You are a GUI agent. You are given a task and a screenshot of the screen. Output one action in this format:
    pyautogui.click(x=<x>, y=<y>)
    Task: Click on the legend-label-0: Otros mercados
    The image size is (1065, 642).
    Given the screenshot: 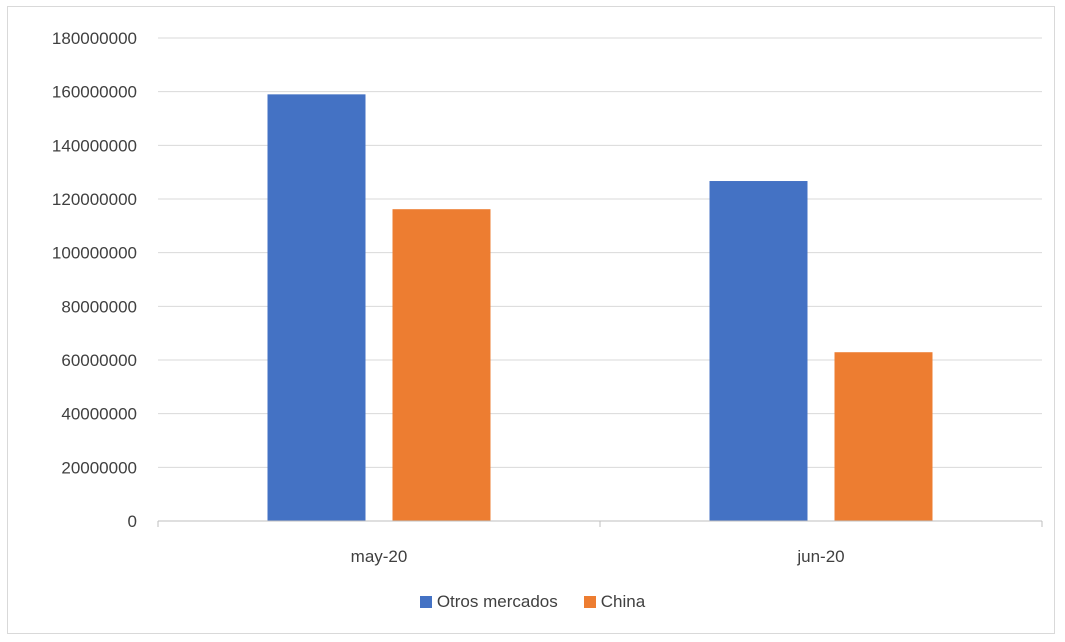 What is the action you would take?
    pyautogui.click(x=497, y=601)
    